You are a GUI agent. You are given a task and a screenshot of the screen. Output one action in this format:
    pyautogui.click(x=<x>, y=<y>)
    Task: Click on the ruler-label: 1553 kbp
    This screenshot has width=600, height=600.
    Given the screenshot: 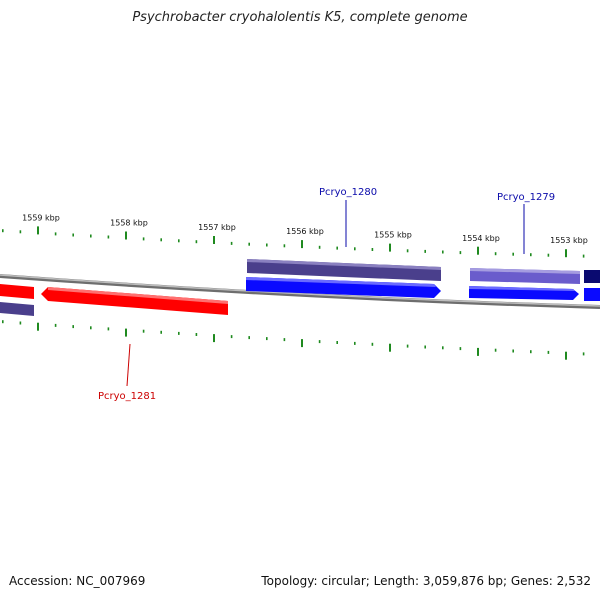 What is the action you would take?
    pyautogui.click(x=569, y=240)
    